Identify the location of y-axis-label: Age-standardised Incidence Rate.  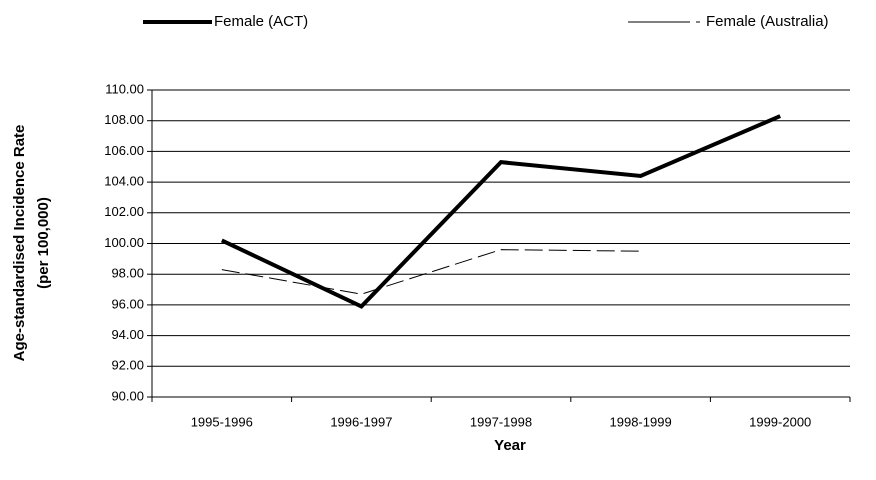
(19, 243).